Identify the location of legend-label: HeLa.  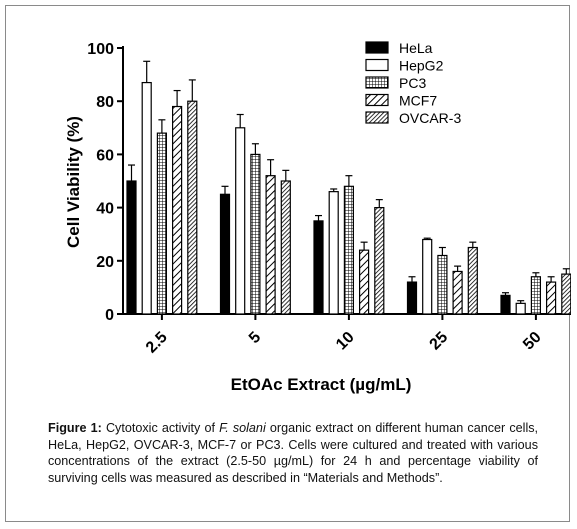
(416, 48).